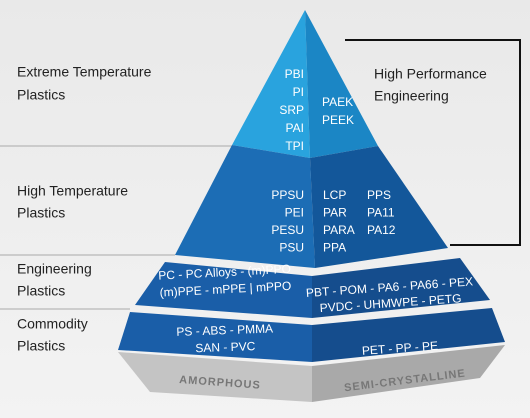  What do you see at coordinates (298, 92) in the screenshot?
I see `material: PI` at bounding box center [298, 92].